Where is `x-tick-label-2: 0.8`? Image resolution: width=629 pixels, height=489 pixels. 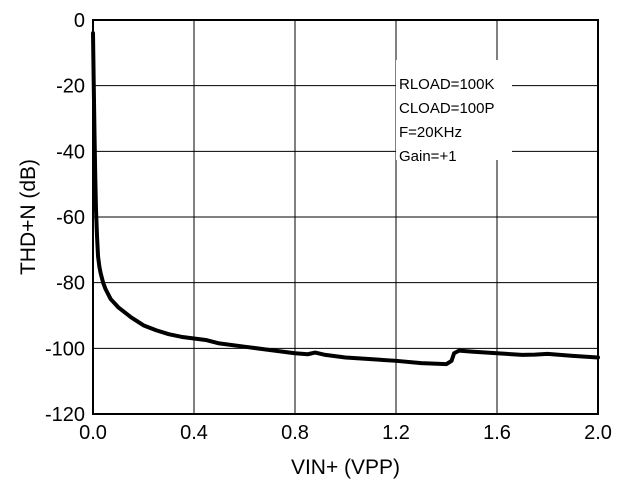
x-tick-label-2: 0.8 is located at coordinates (295, 433).